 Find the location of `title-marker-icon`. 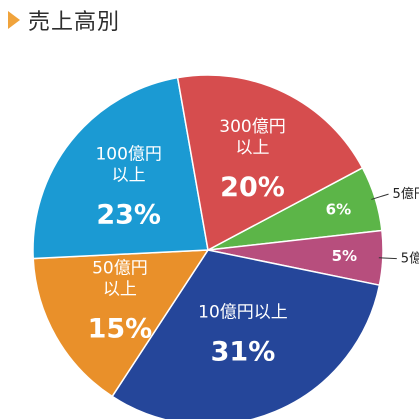

title-marker-icon is located at coordinates (14, 20).